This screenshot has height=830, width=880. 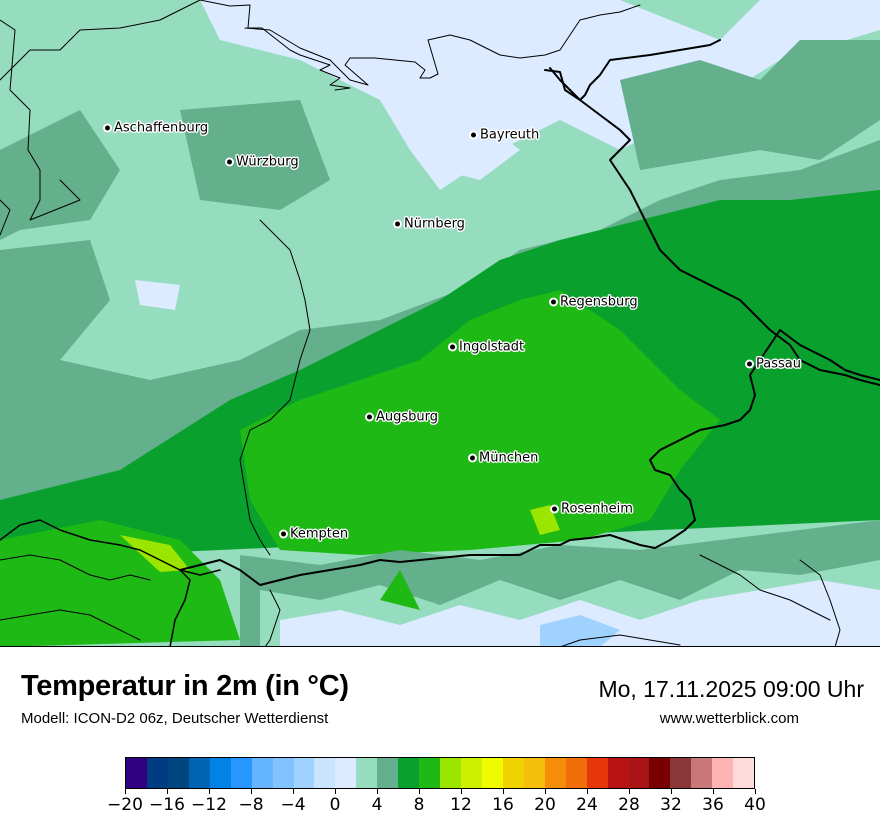 I want to click on city-muenchen: München, so click(x=504, y=458).